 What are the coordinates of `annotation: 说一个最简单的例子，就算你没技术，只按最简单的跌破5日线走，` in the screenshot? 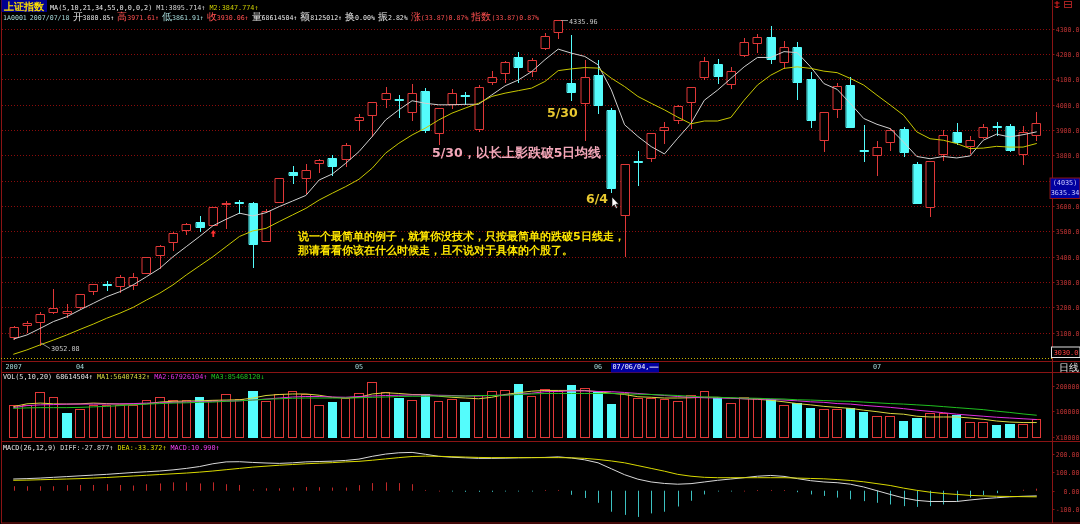 It's located at (461, 236).